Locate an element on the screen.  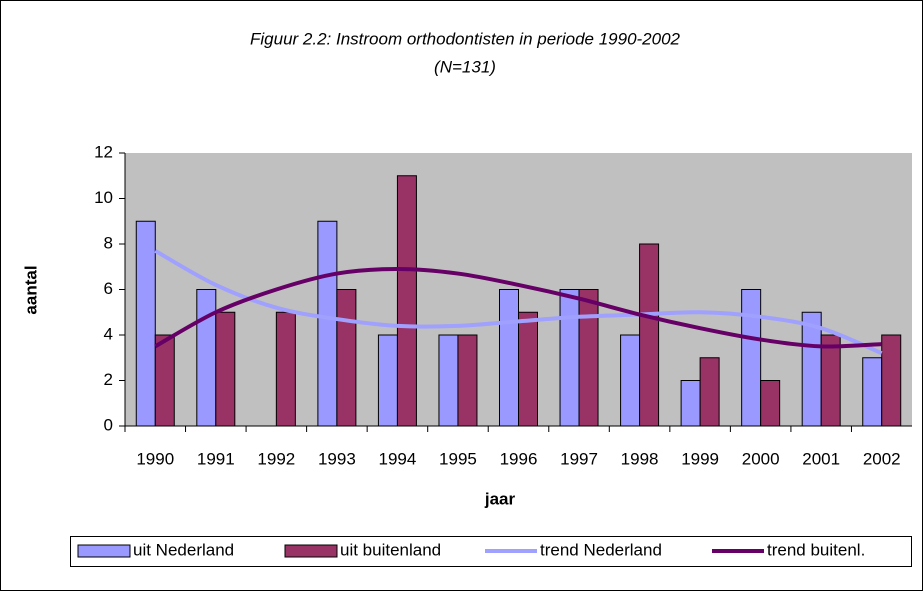
x-tick-label: 1993 is located at coordinates (337, 458).